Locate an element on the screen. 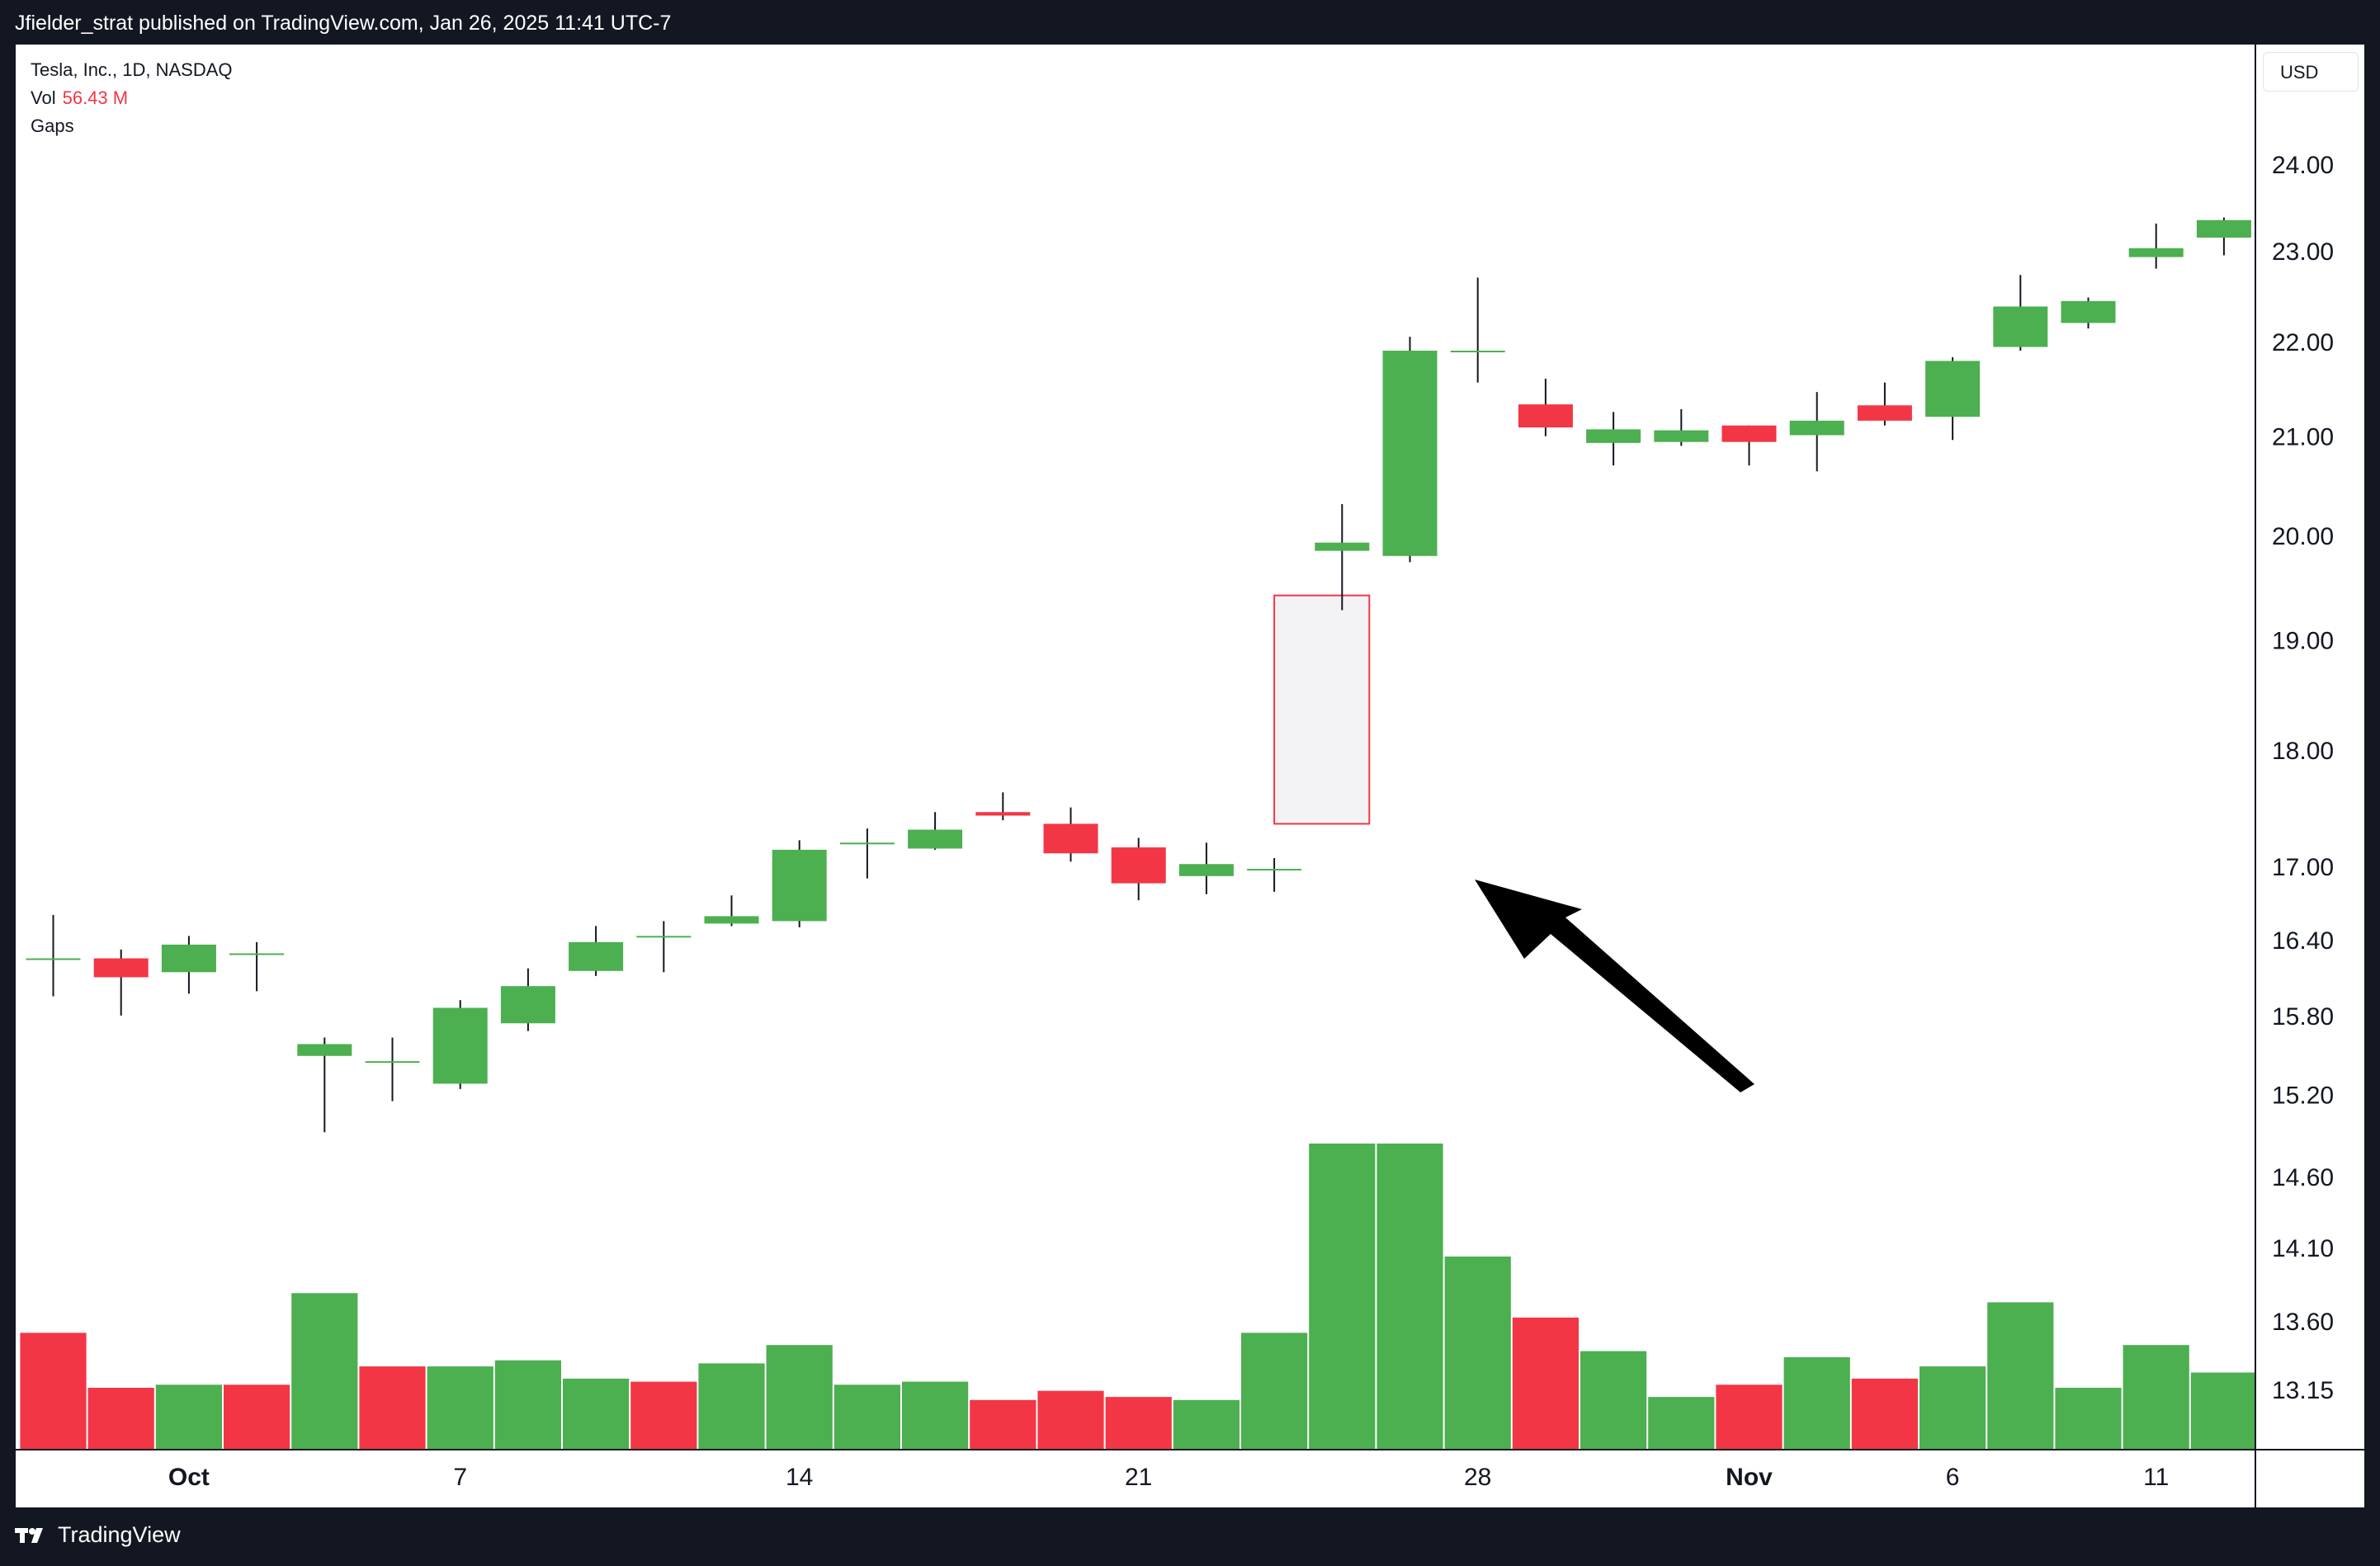 The image size is (2380, 1566). tradingview-logo: TradingView is located at coordinates (98, 1535).